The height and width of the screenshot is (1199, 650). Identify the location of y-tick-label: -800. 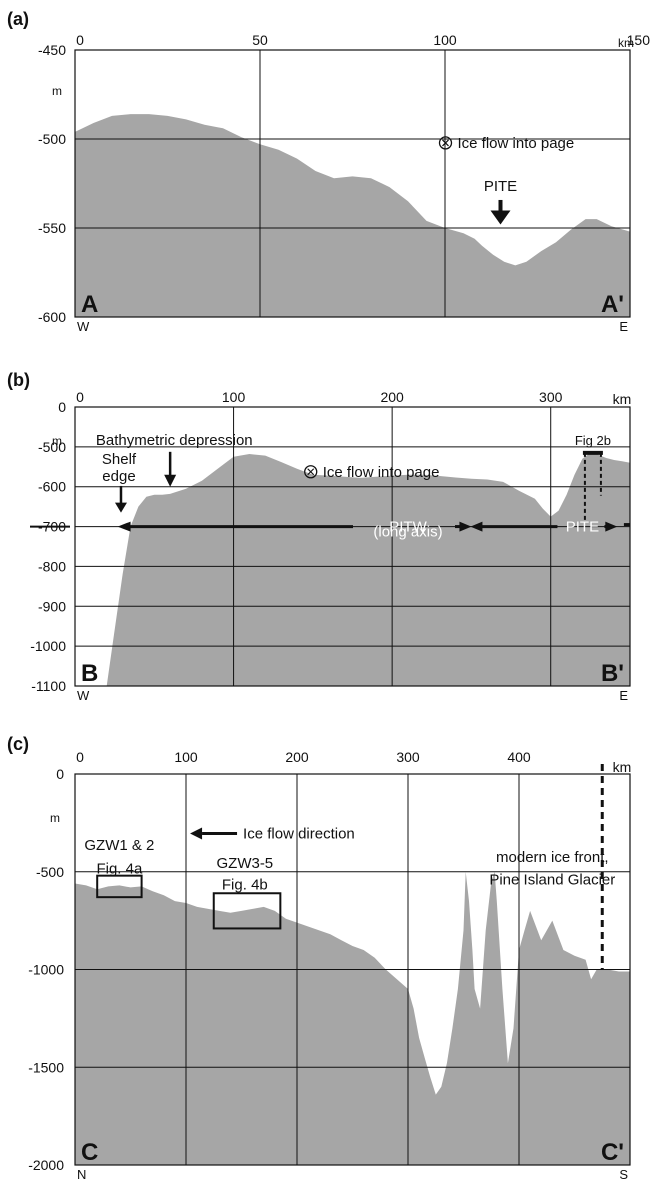
(52, 566).